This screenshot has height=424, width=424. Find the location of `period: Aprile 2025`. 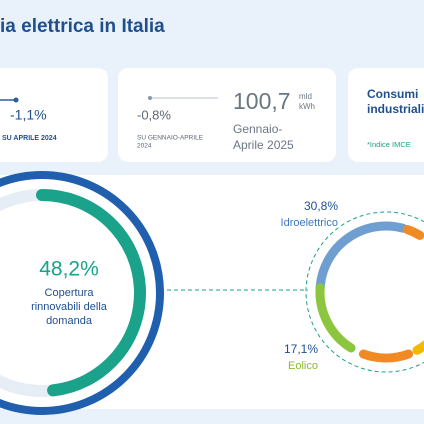

period: Aprile 2025 is located at coordinates (263, 145).